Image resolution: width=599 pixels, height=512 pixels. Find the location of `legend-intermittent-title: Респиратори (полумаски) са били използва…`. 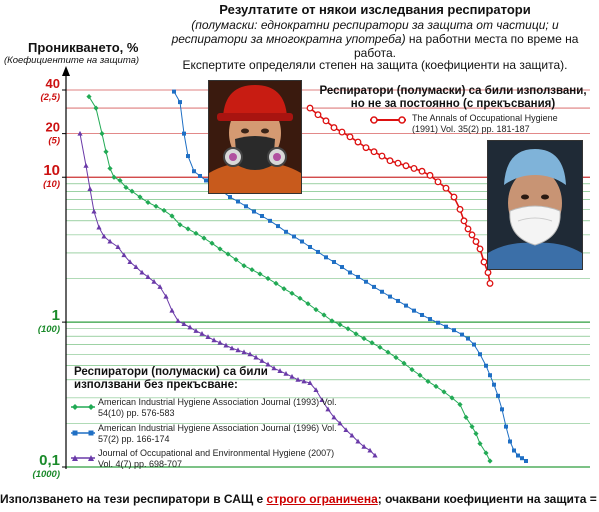

legend-intermittent-title: Респиратори (полумаски) са били използва… is located at coordinates (453, 97).